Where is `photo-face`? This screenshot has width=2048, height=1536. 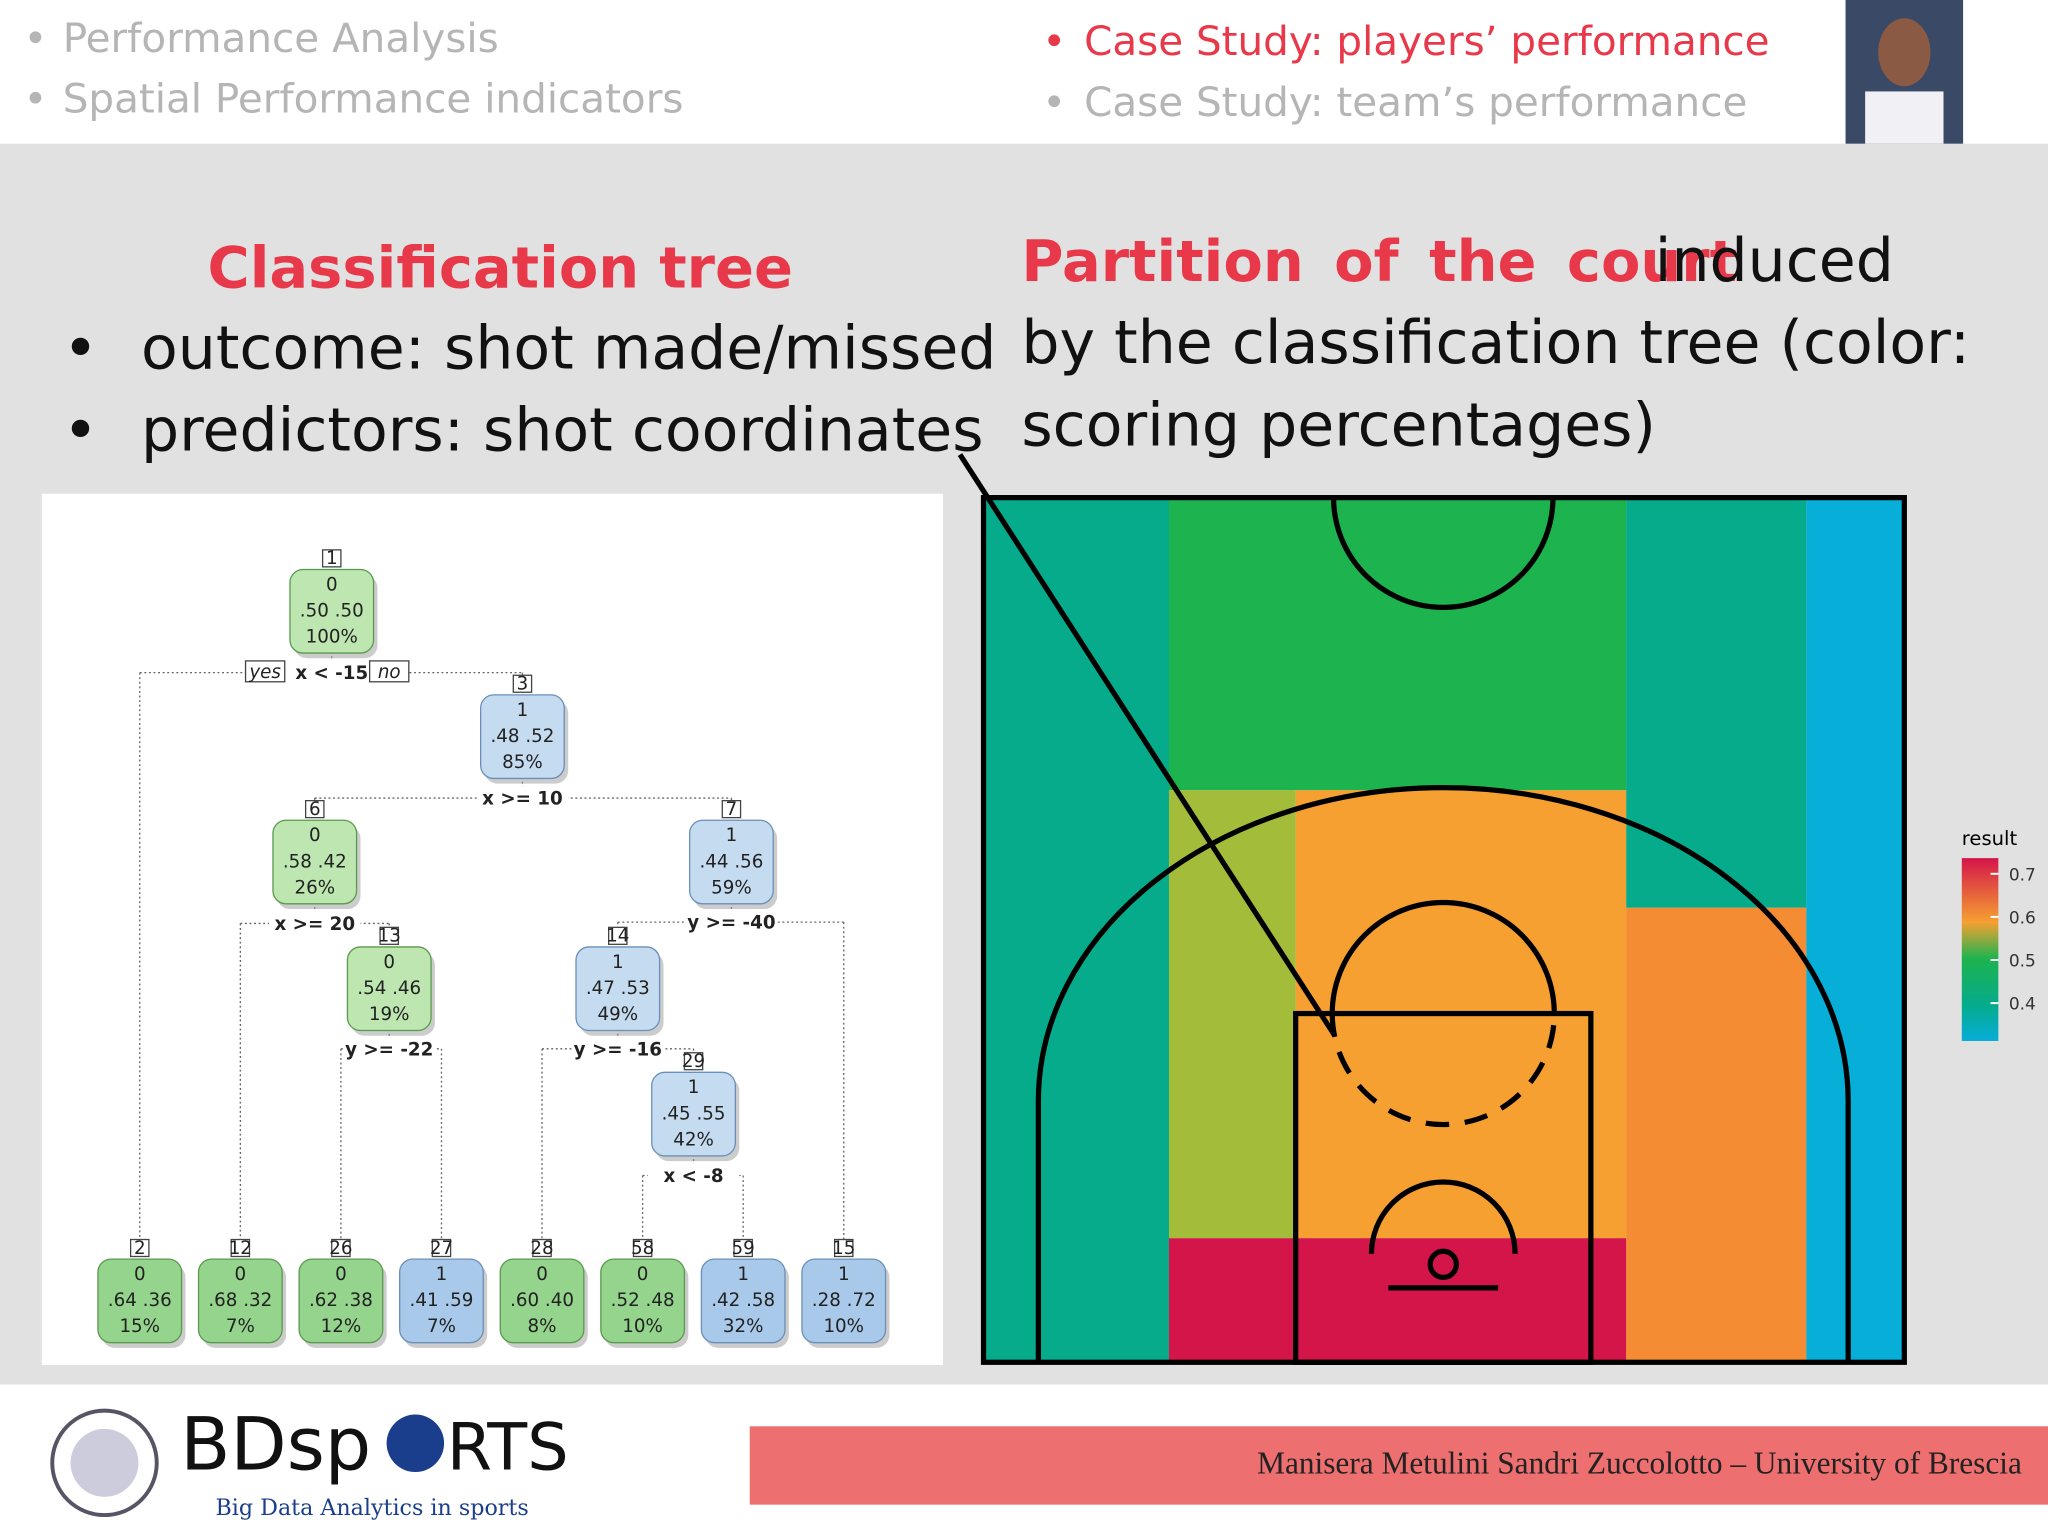
photo-face is located at coordinates (1904, 52).